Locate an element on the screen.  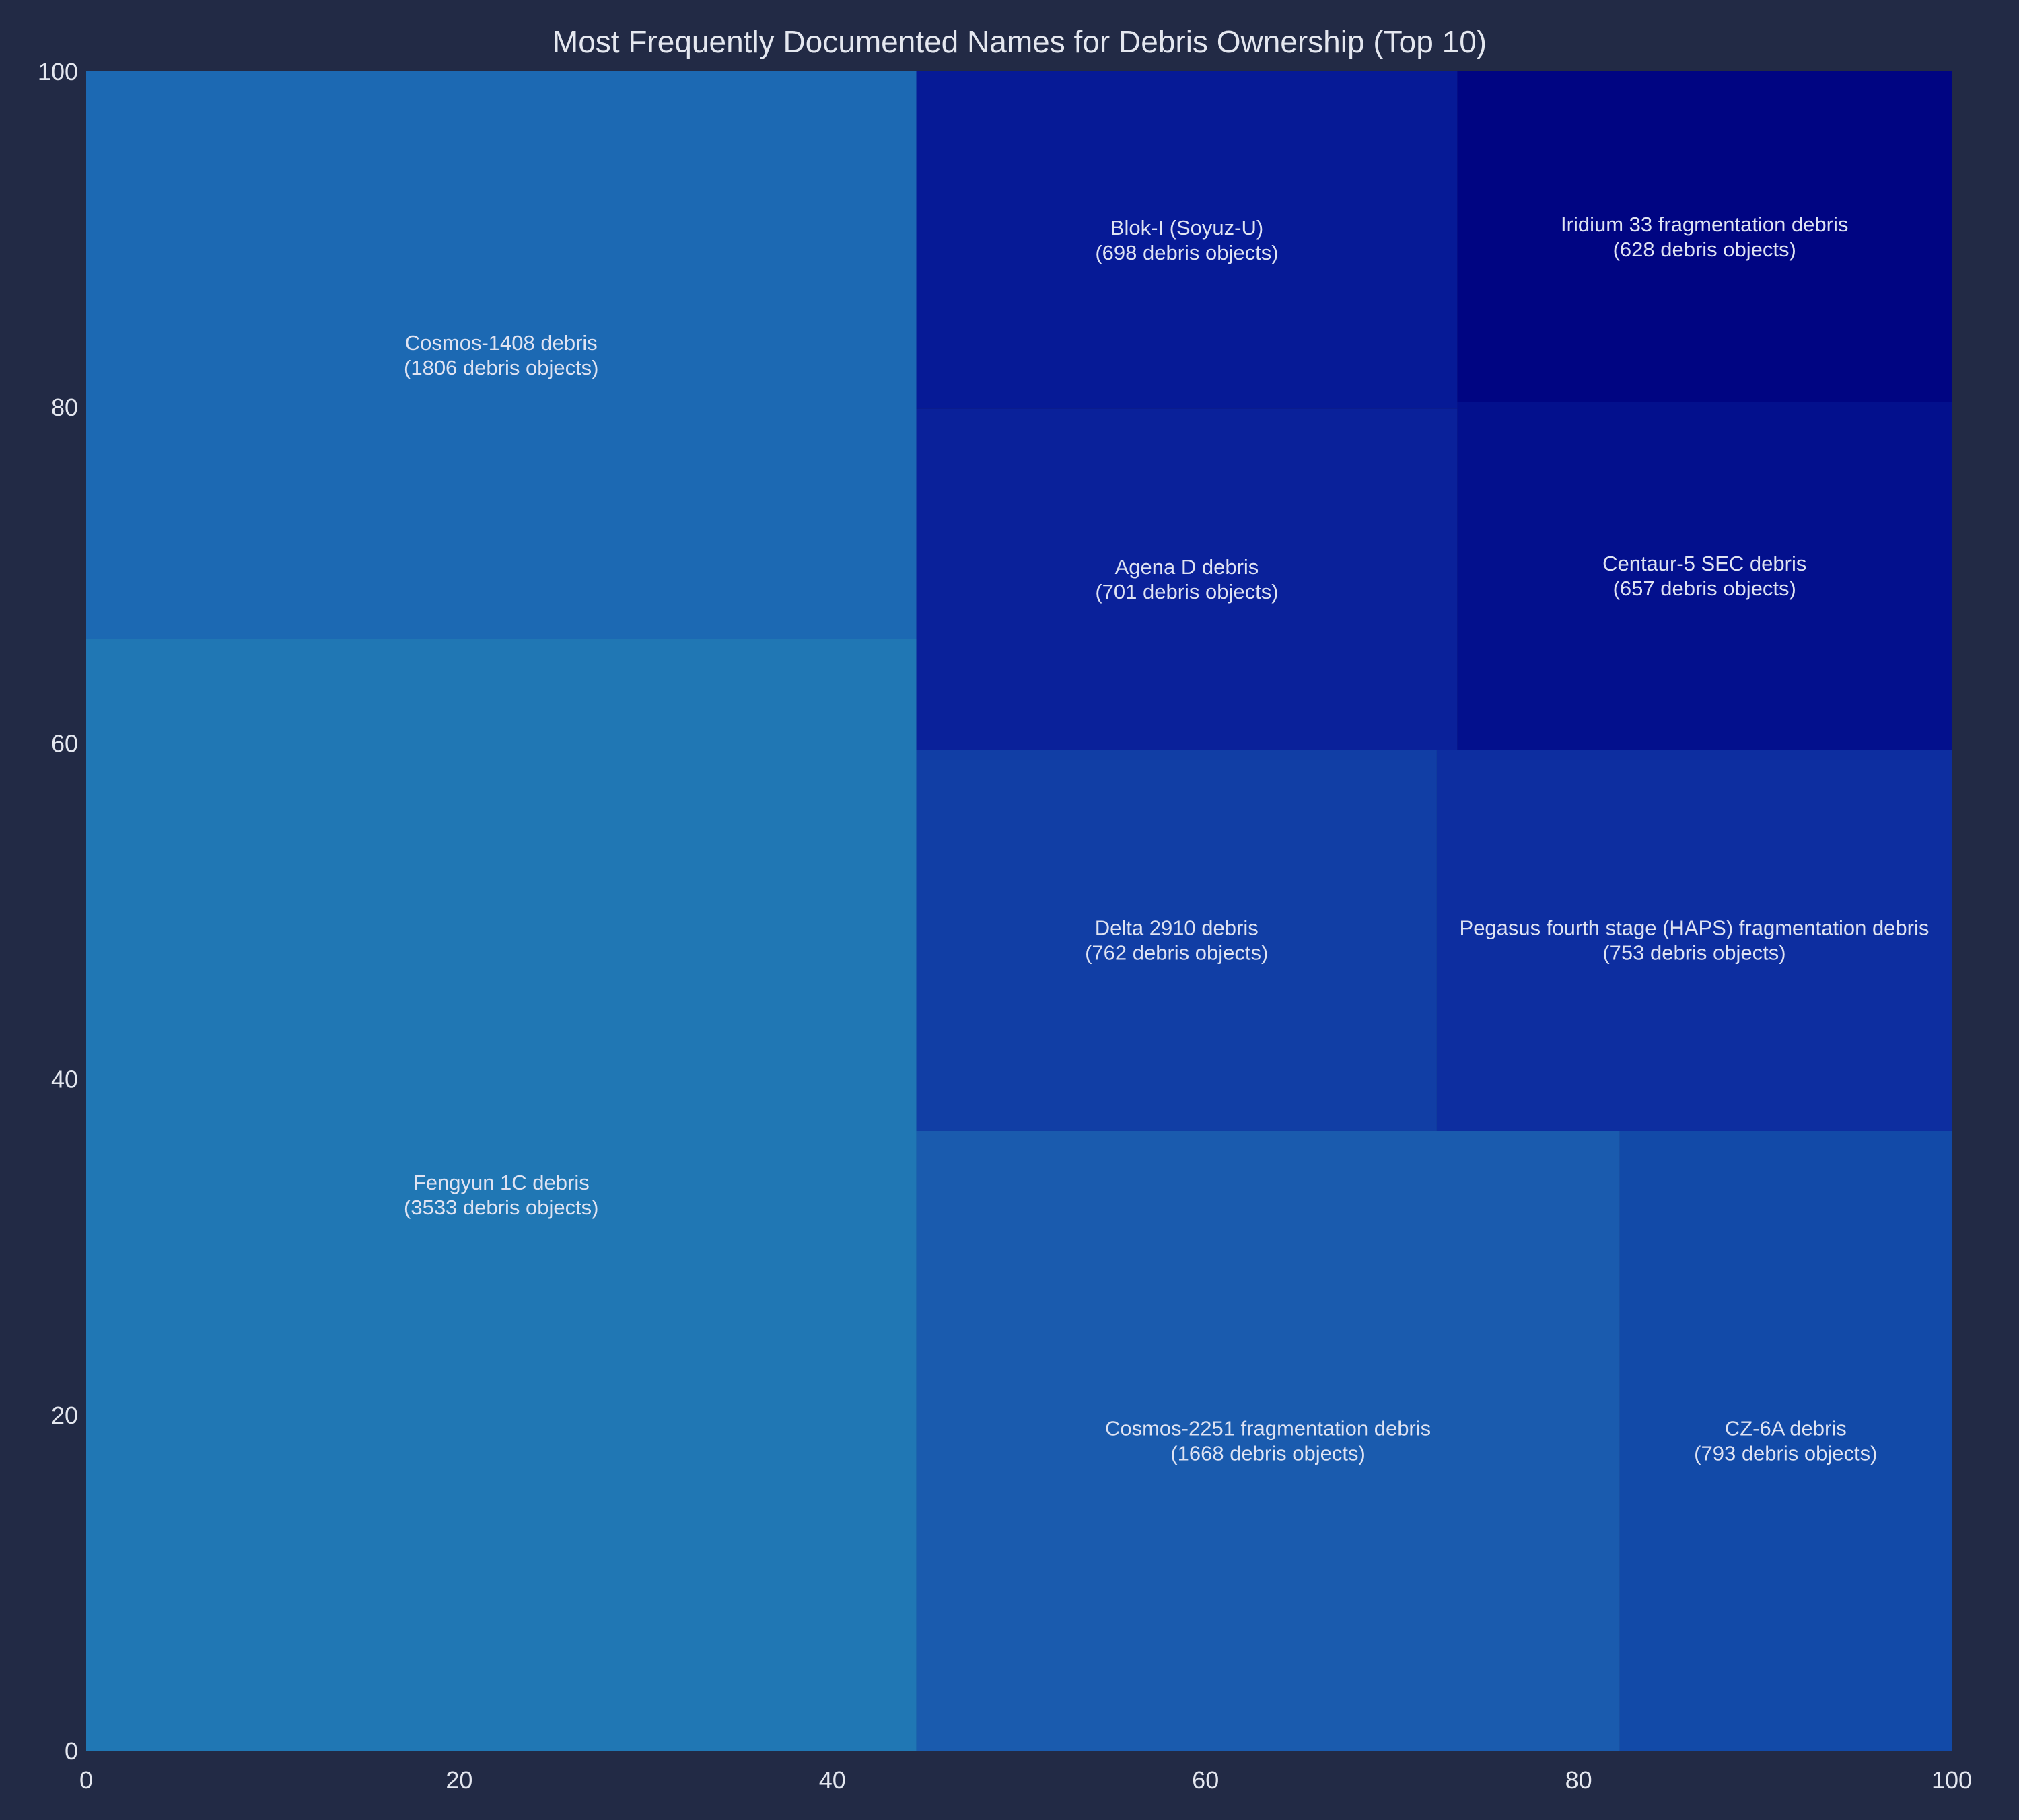
y-tick-label: 100 is located at coordinates (58, 71).